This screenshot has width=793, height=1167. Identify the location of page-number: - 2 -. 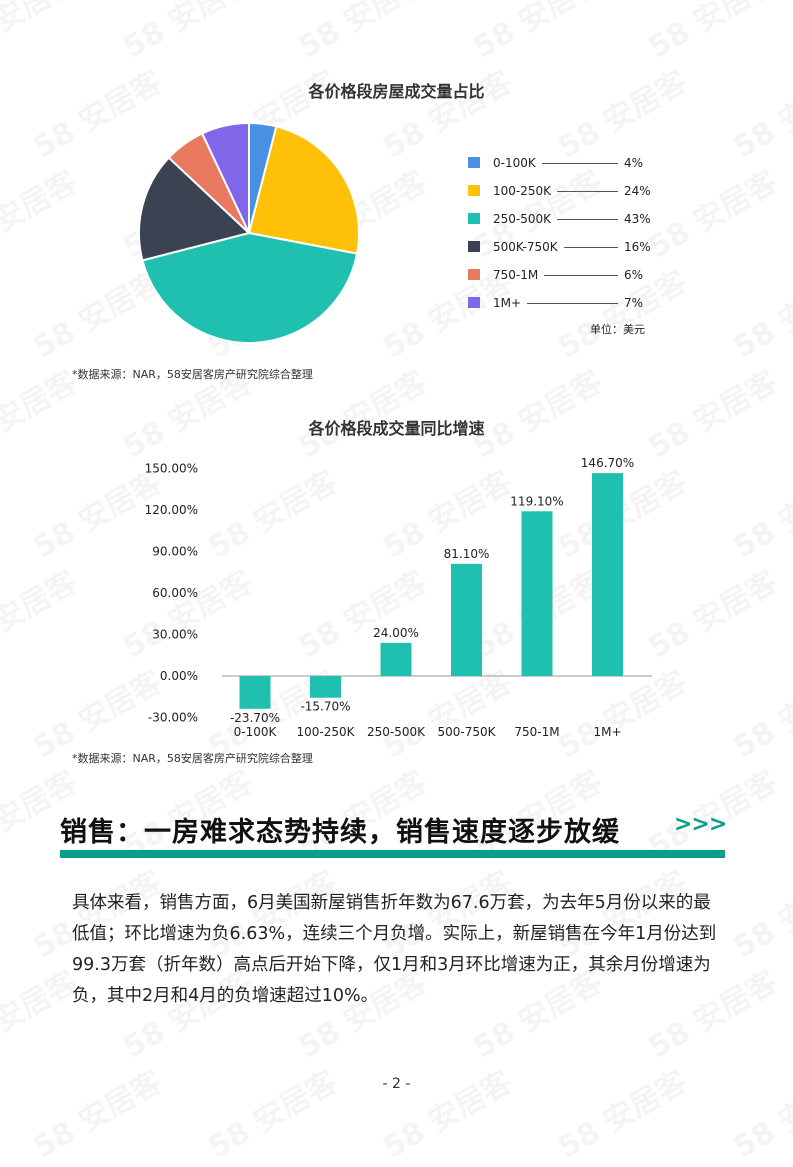
(396, 1084).